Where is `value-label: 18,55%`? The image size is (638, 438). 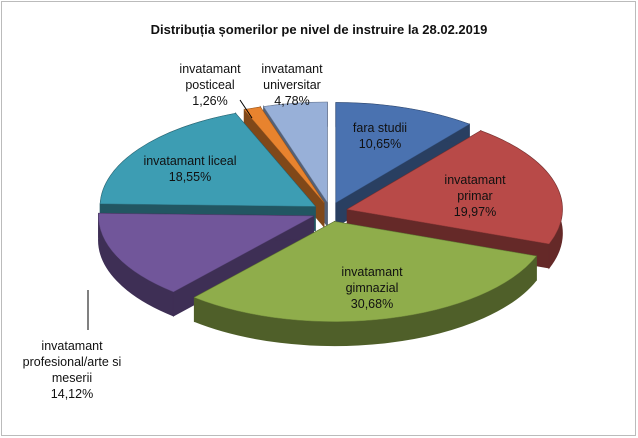 value-label: 18,55% is located at coordinates (190, 177).